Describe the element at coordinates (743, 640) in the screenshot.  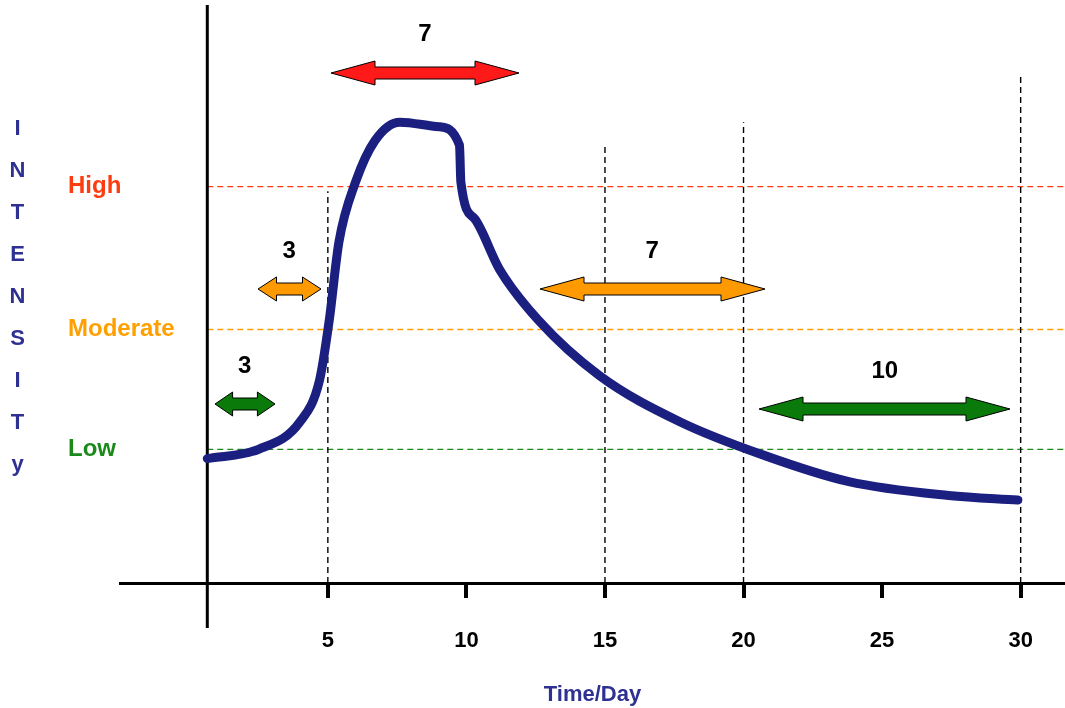
I see `x-tick-label: 20` at that location.